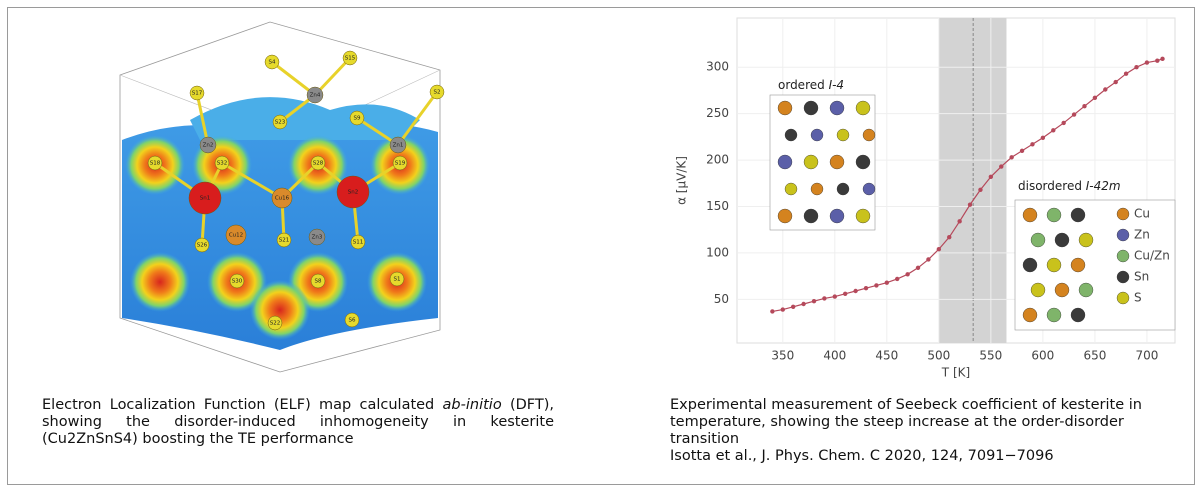  What do you see at coordinates (1042, 356) in the screenshot?
I see `x-tick-label: 600` at bounding box center [1042, 356].